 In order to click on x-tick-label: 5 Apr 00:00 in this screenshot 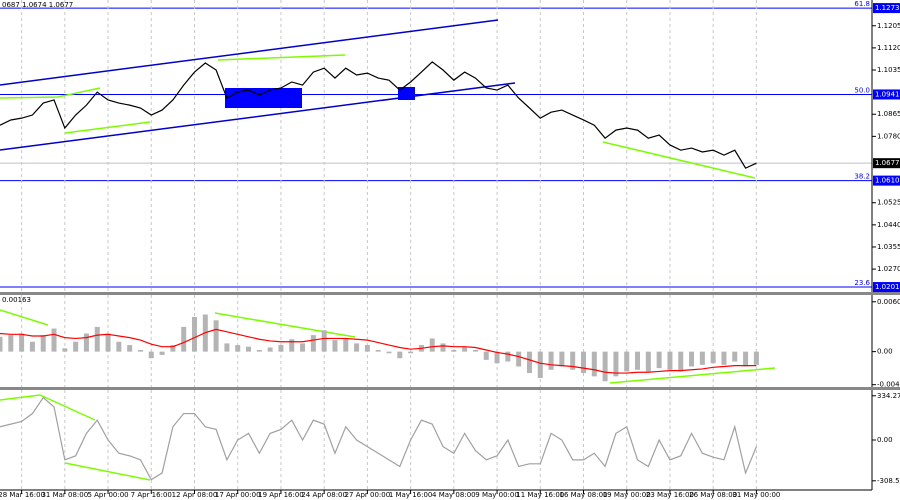, I will do `click(107, 495)`.